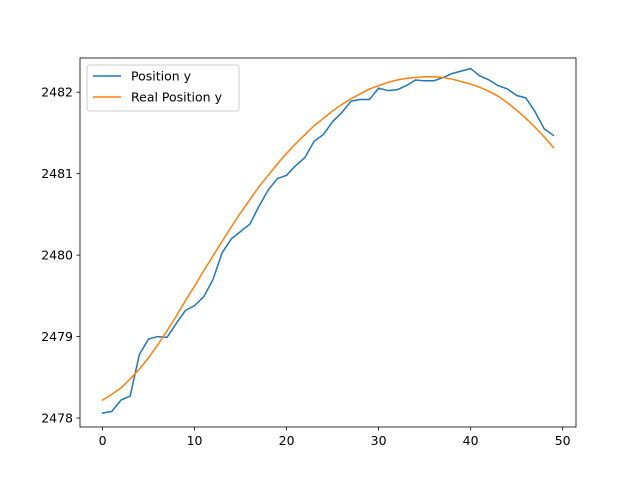  I want to click on y-tick-label: 2478, so click(57, 418).